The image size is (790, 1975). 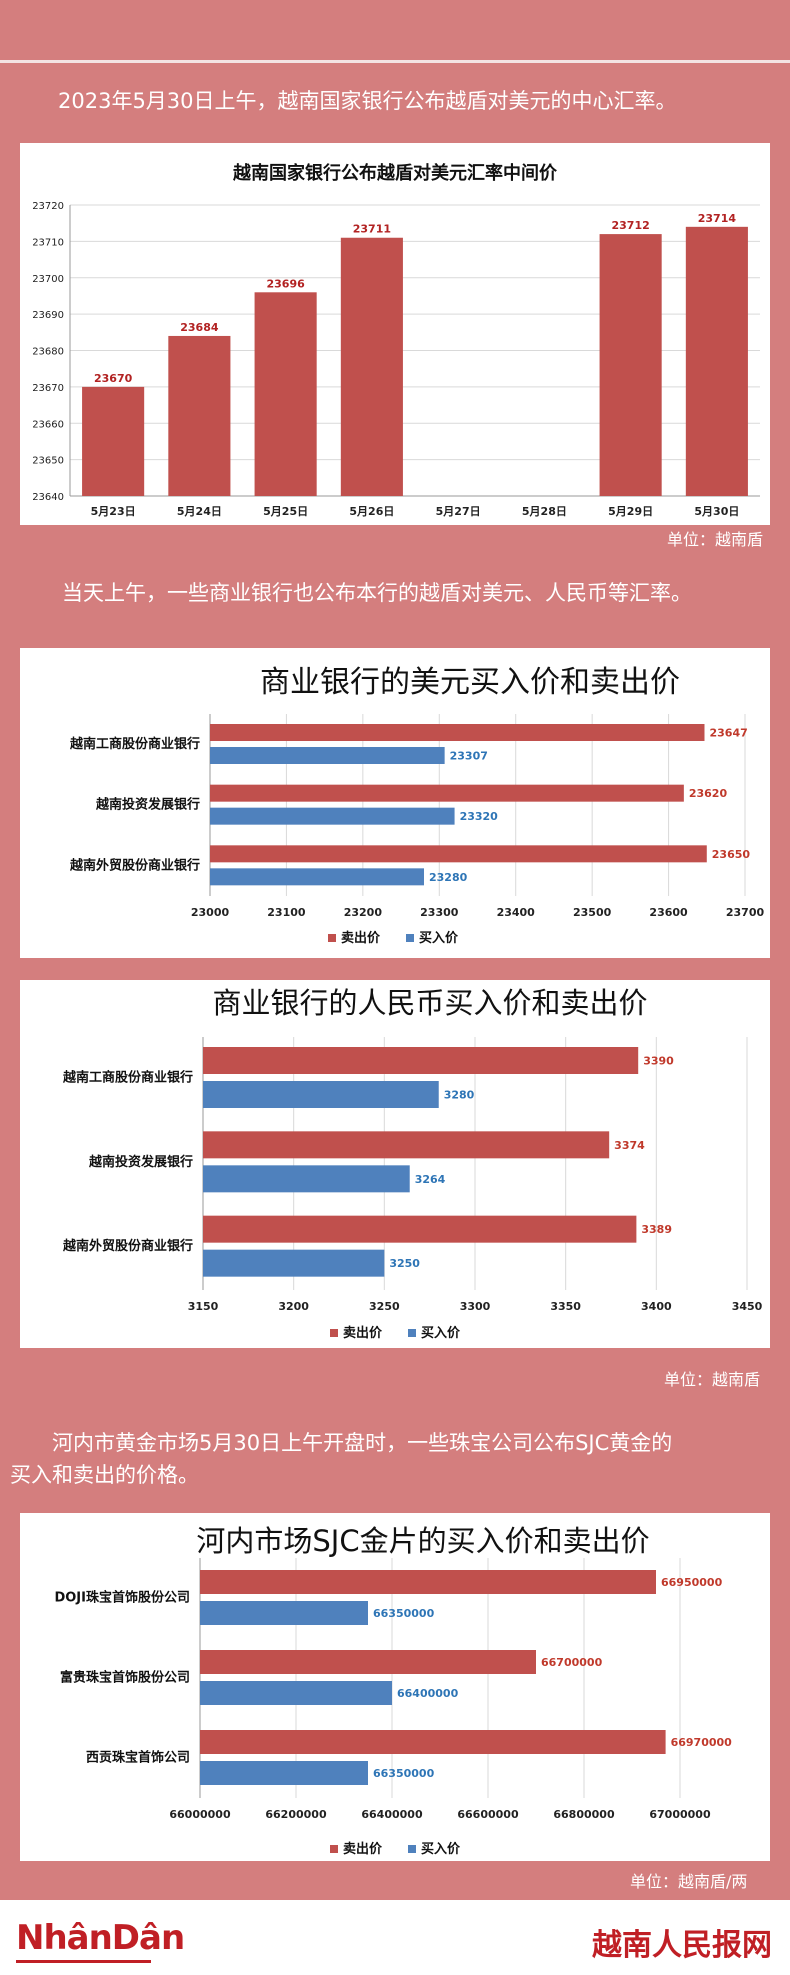 What do you see at coordinates (680, 1814) in the screenshot?
I see `x-tick-label: 67000000` at bounding box center [680, 1814].